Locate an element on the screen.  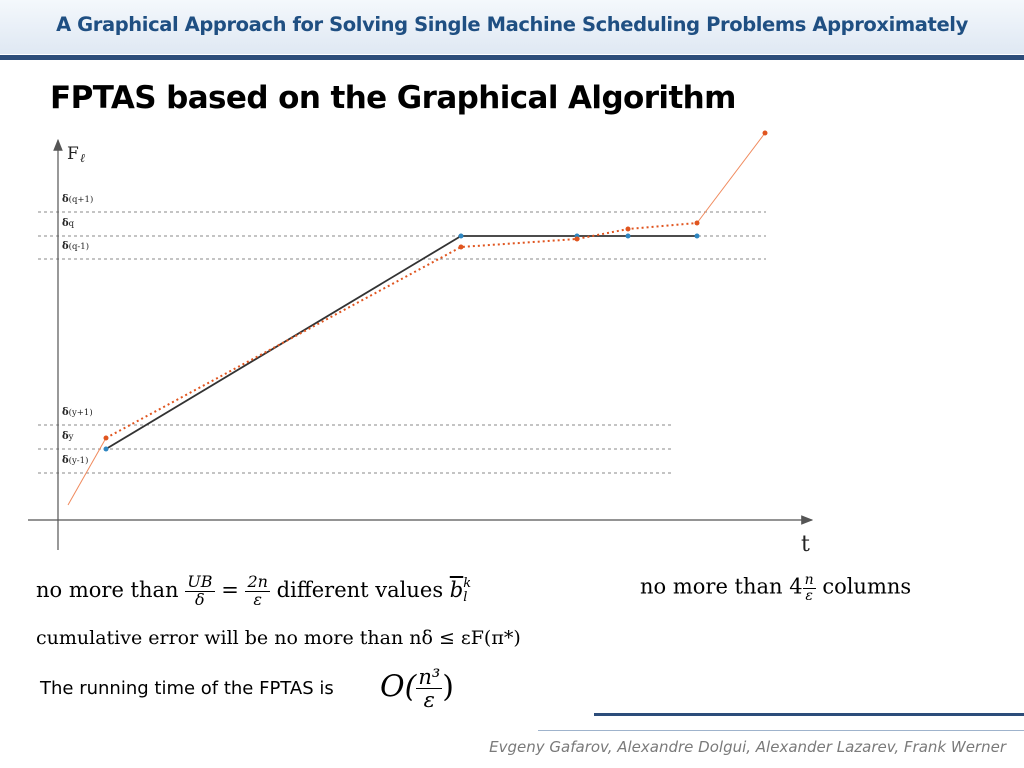
fraction-numerator: n is located at coordinates (809, 580).